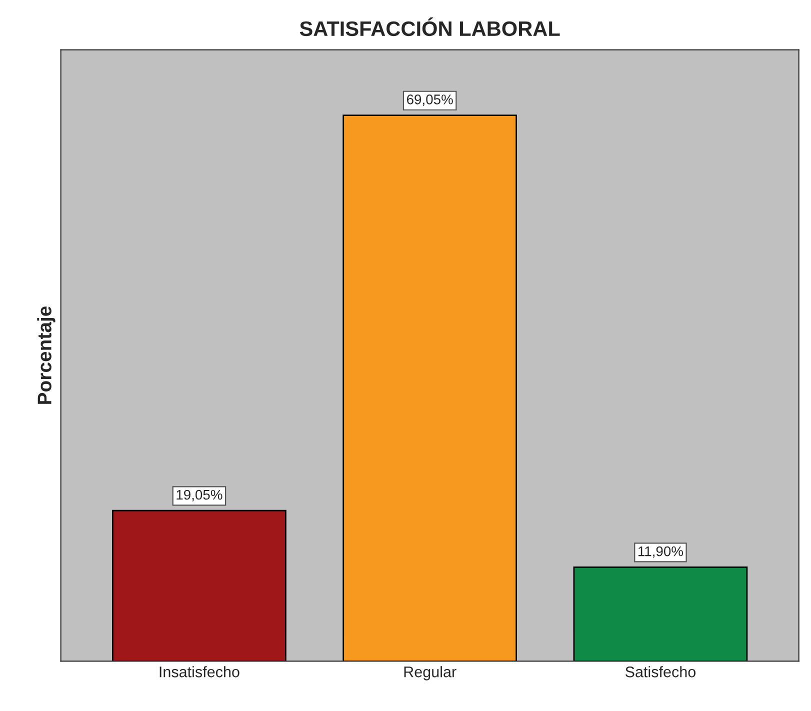 The width and height of the screenshot is (811, 711). I want to click on chart-title: SATISFACCIÓN LABORAL, so click(430, 26).